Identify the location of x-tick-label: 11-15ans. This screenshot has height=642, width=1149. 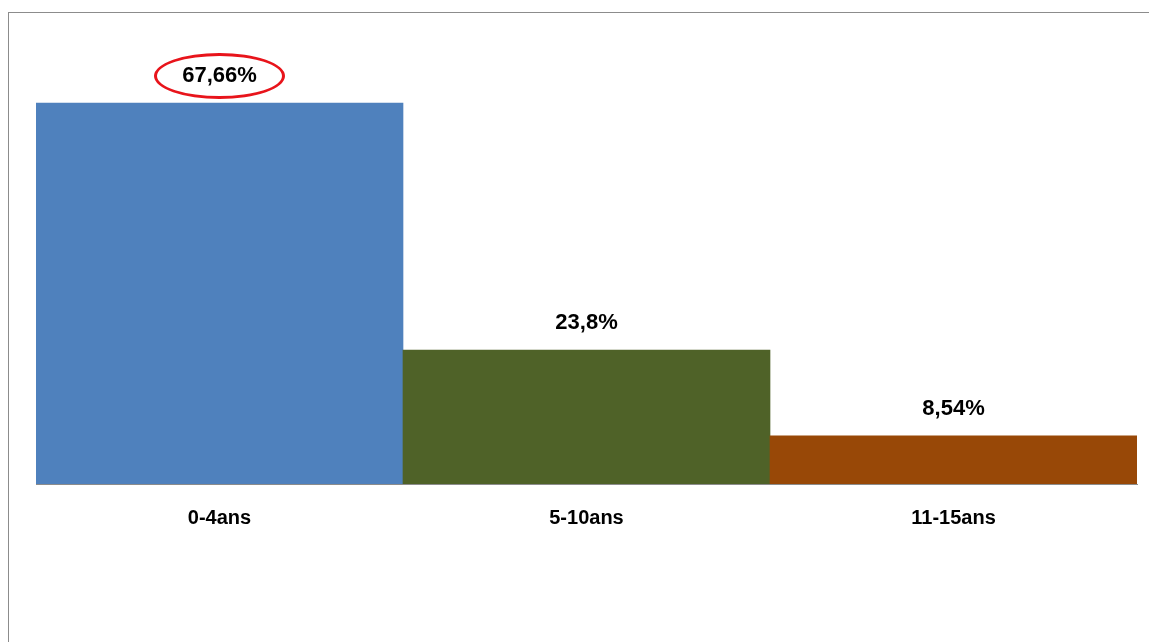
(953, 516).